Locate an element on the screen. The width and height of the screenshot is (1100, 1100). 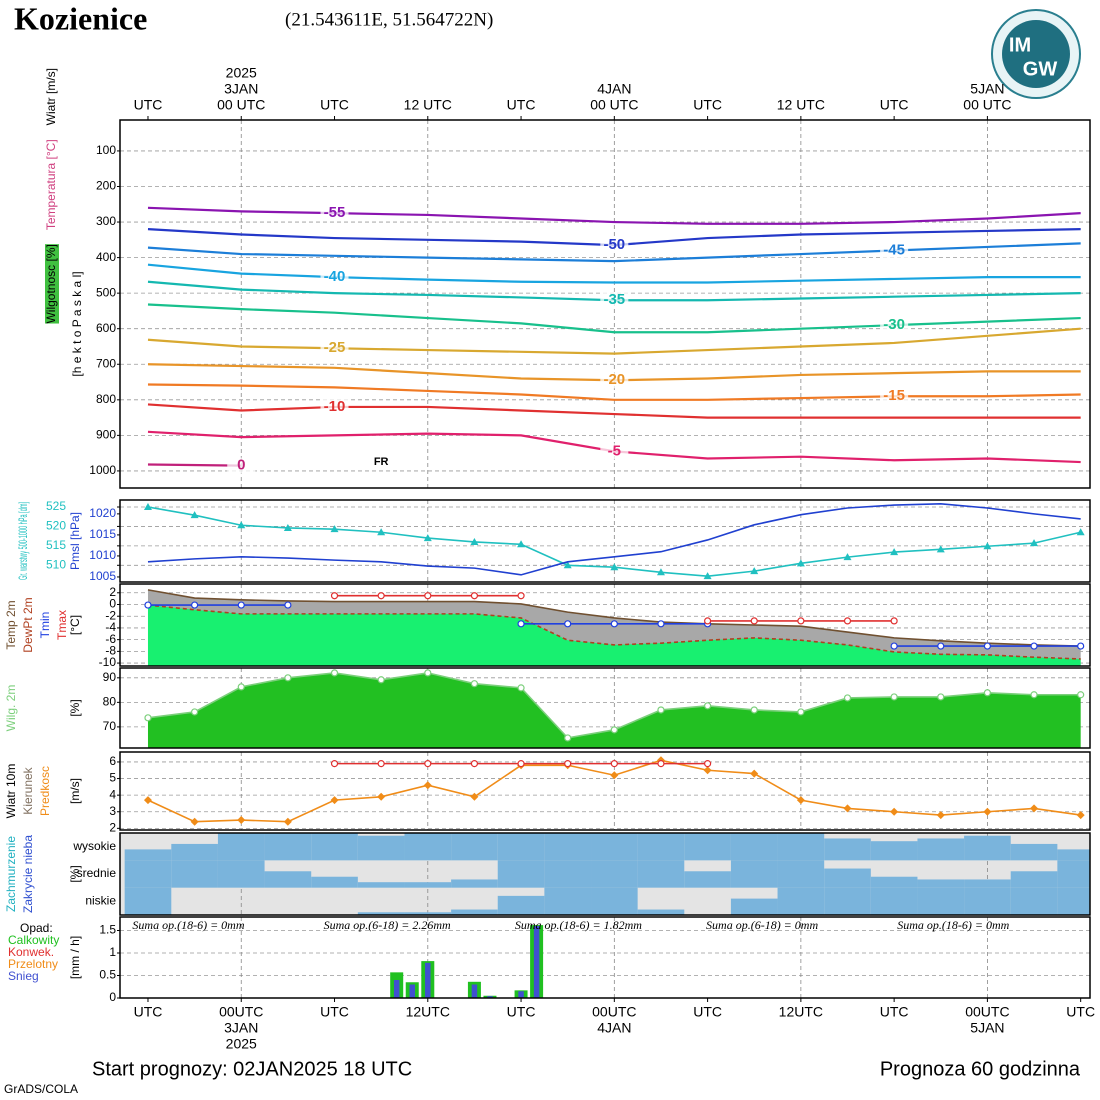
series-line is located at coordinates (614, 632).